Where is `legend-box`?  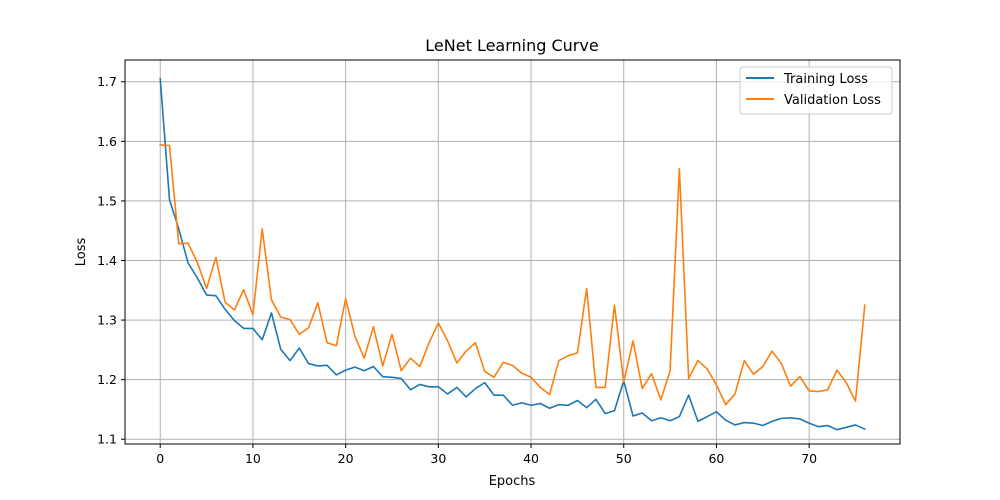 legend-box is located at coordinates (816, 90).